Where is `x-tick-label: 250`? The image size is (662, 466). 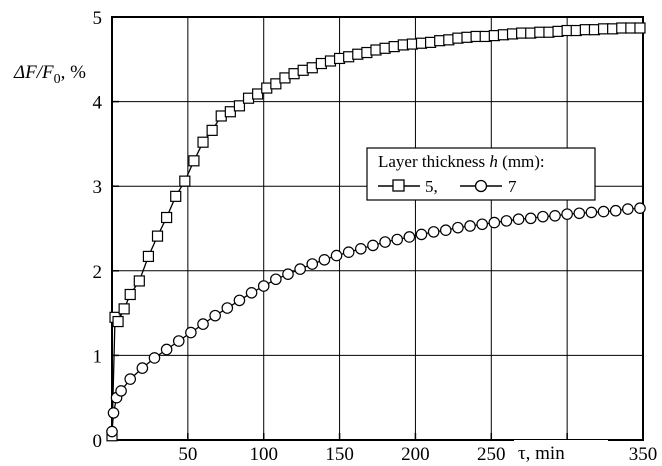 x-tick-label: 250 is located at coordinates (491, 454).